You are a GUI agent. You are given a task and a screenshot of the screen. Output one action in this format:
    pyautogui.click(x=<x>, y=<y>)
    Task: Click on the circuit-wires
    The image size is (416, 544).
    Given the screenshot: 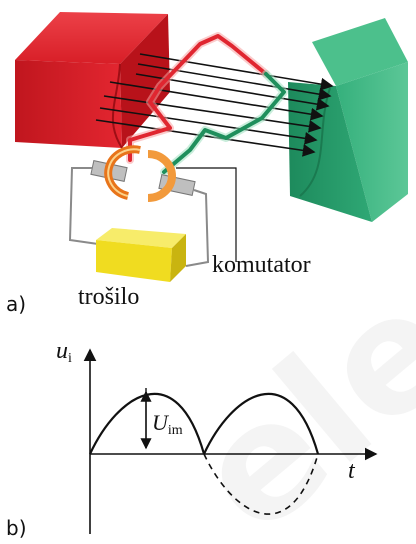 What is the action you would take?
    pyautogui.click(x=139, y=217)
    